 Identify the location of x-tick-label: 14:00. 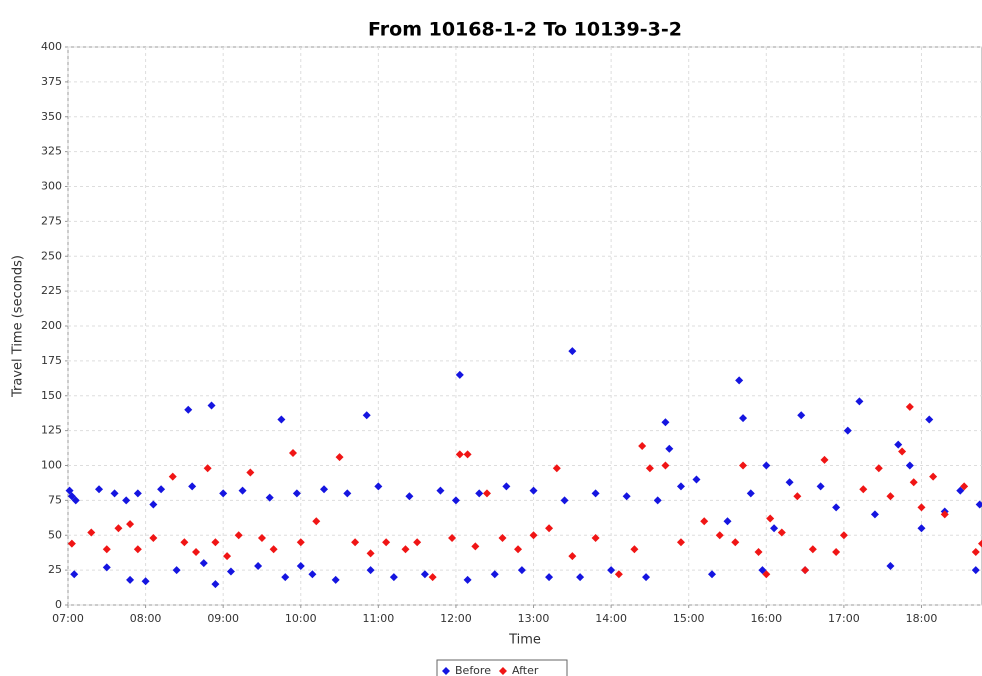
(611, 618).